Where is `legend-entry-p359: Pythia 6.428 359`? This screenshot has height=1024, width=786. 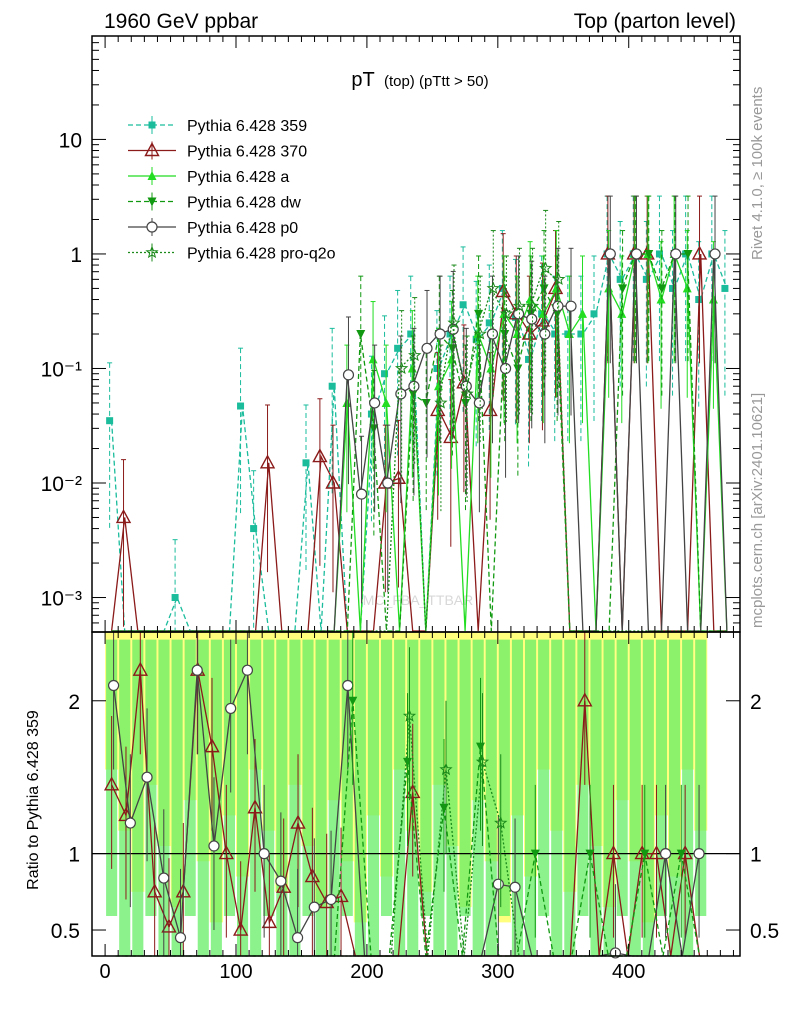 legend-entry-p359: Pythia 6.428 359 is located at coordinates (217, 125).